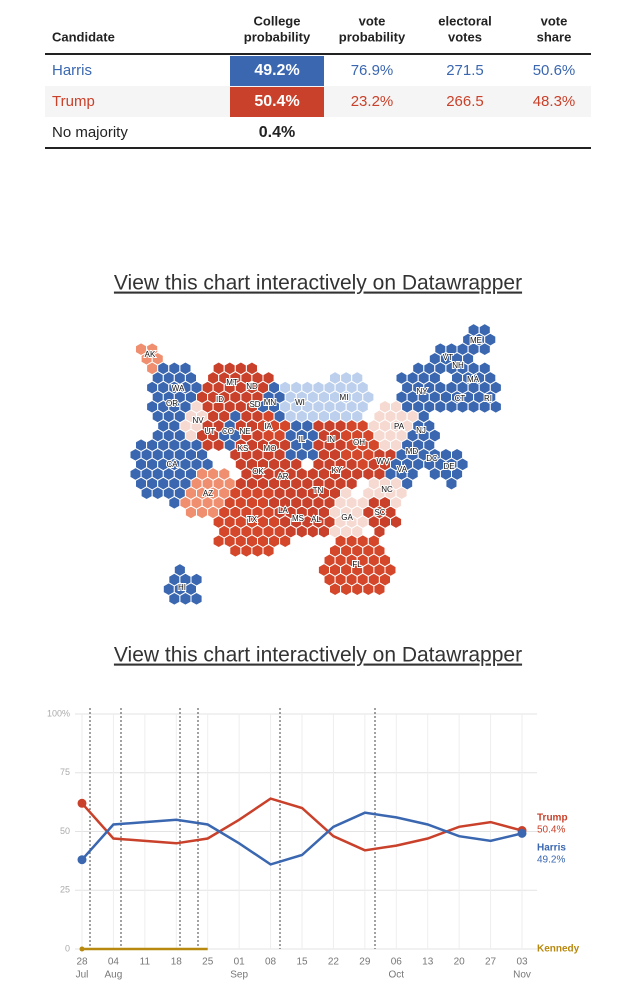 This screenshot has height=1000, width=636. Describe the element at coordinates (491, 962) in the screenshot. I see `x-tick-label: 27` at that location.